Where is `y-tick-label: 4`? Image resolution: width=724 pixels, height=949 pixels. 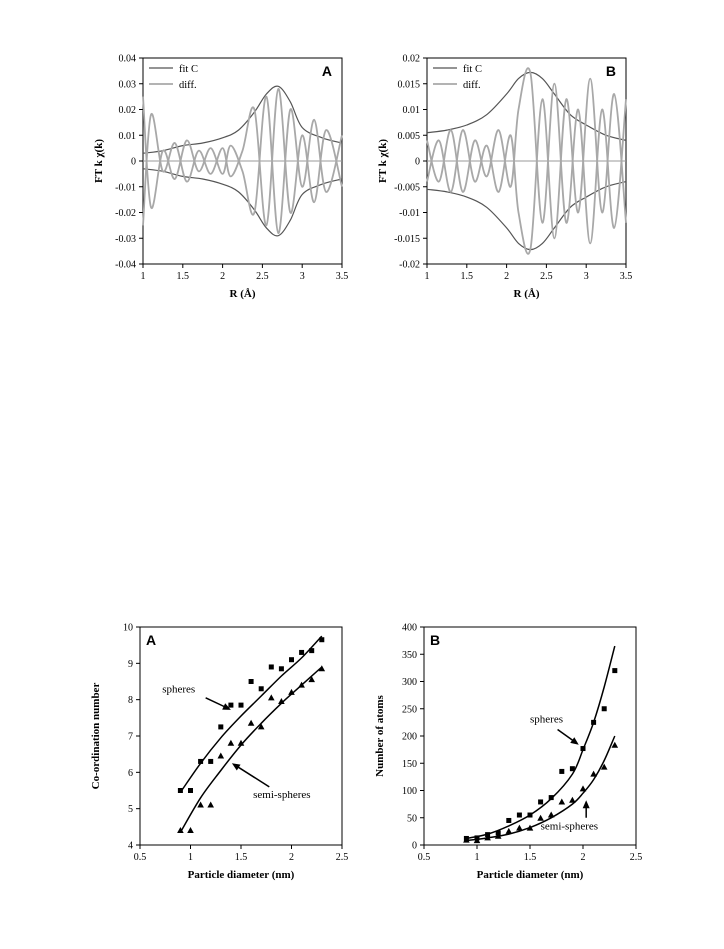 y-tick-label: 4 is located at coordinates (130, 846).